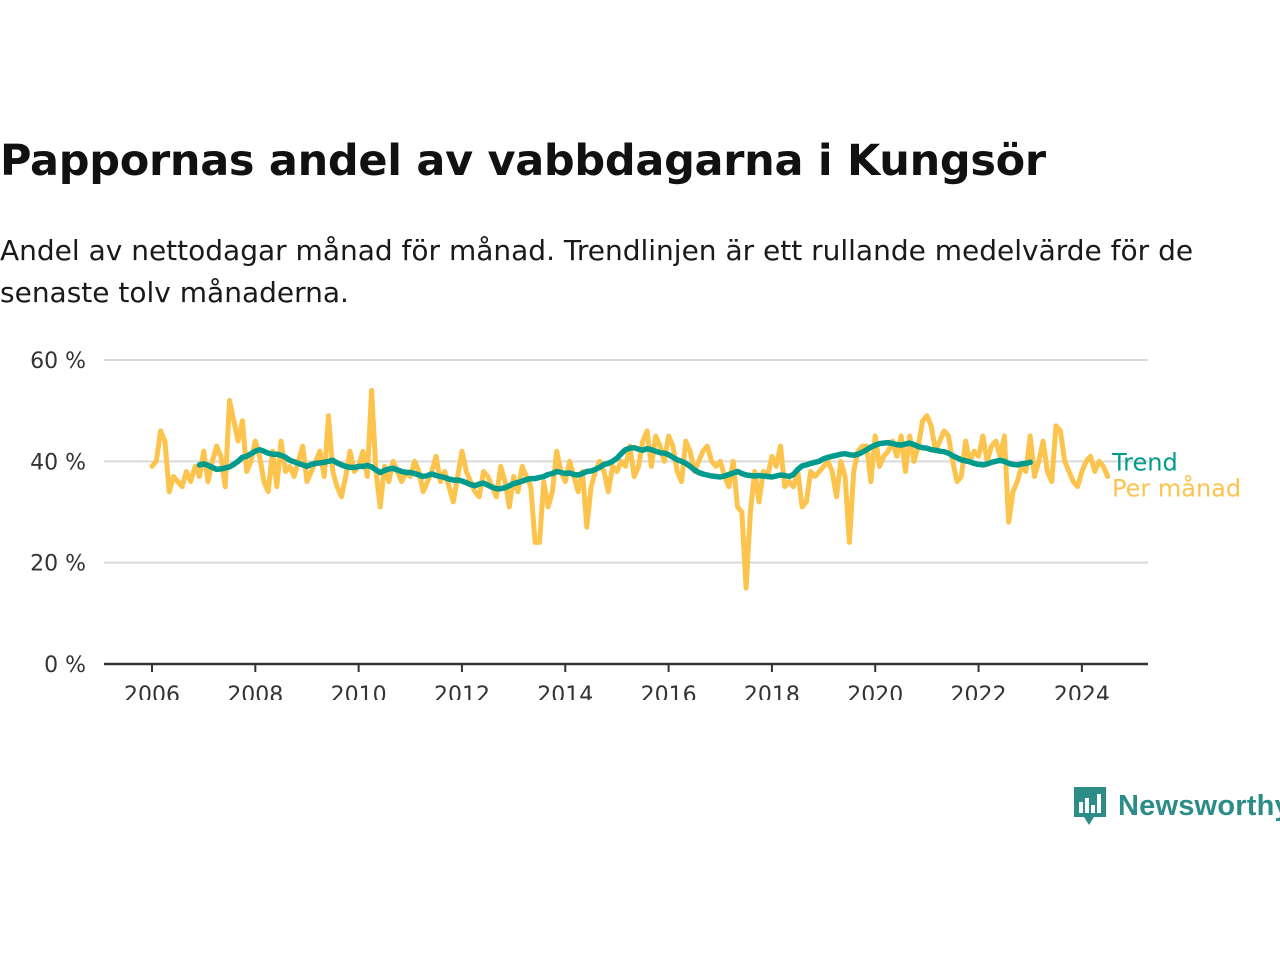  I want to click on y-tick-label: 0 %, so click(65, 665).